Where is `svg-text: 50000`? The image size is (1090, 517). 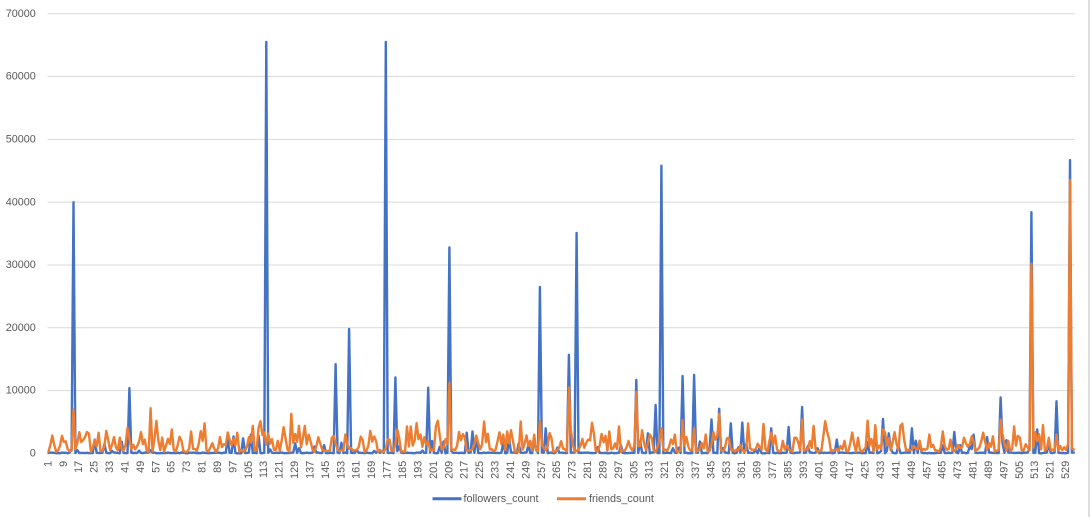 svg-text: 50000 is located at coordinates (21, 139).